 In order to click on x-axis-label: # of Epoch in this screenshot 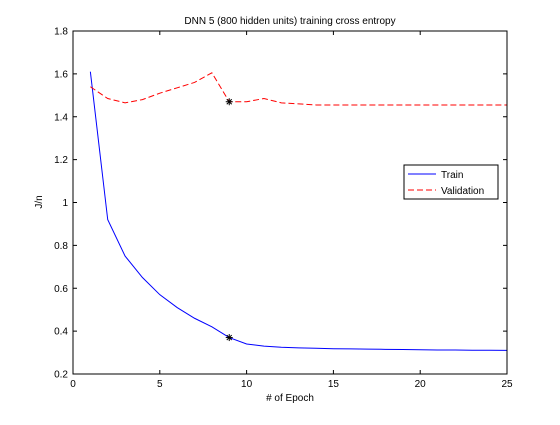, I will do `click(290, 398)`.